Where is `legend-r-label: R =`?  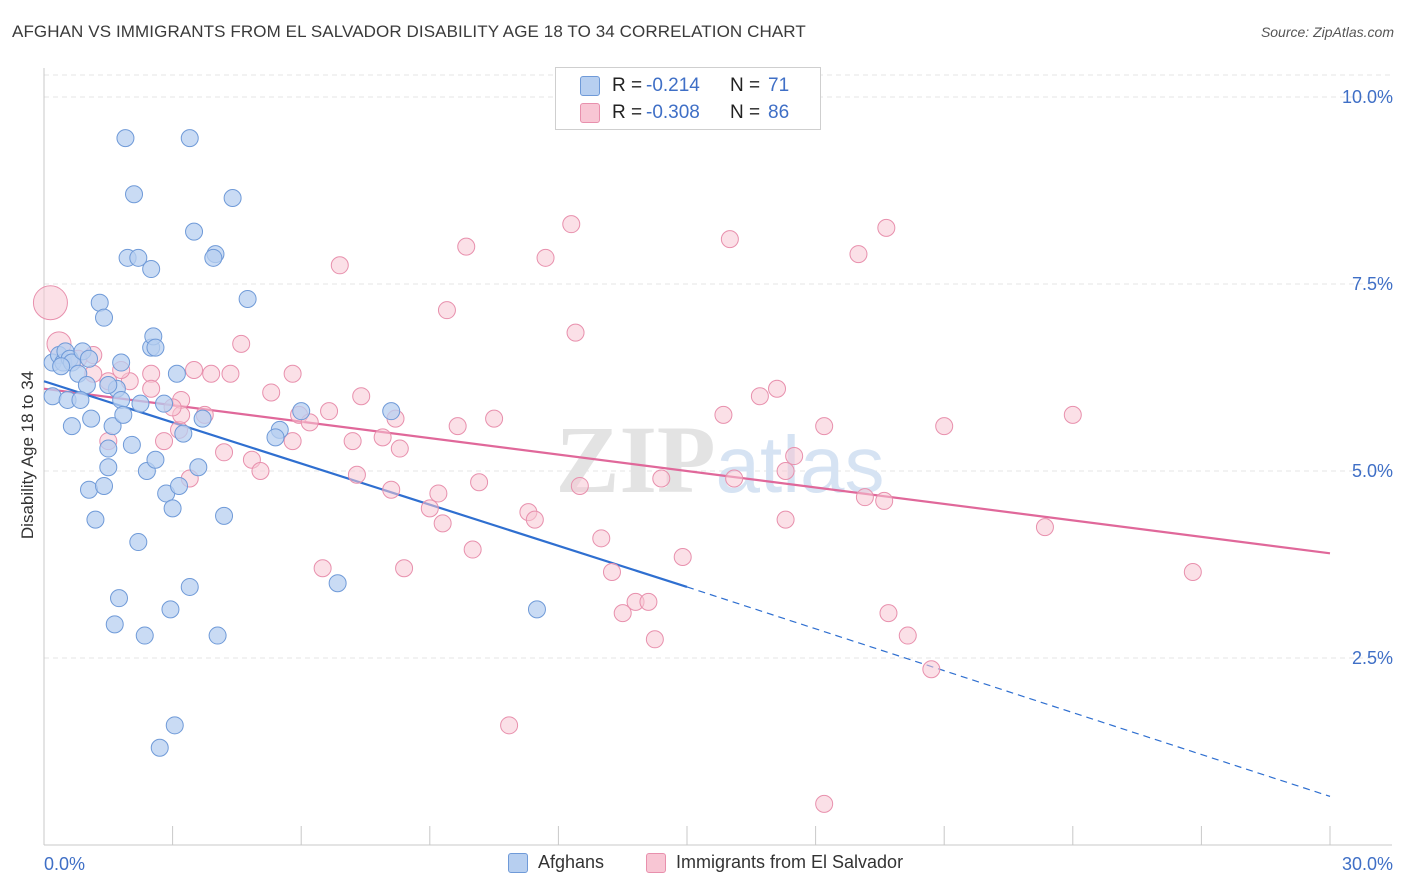 legend-r-label: R = is located at coordinates (627, 112).